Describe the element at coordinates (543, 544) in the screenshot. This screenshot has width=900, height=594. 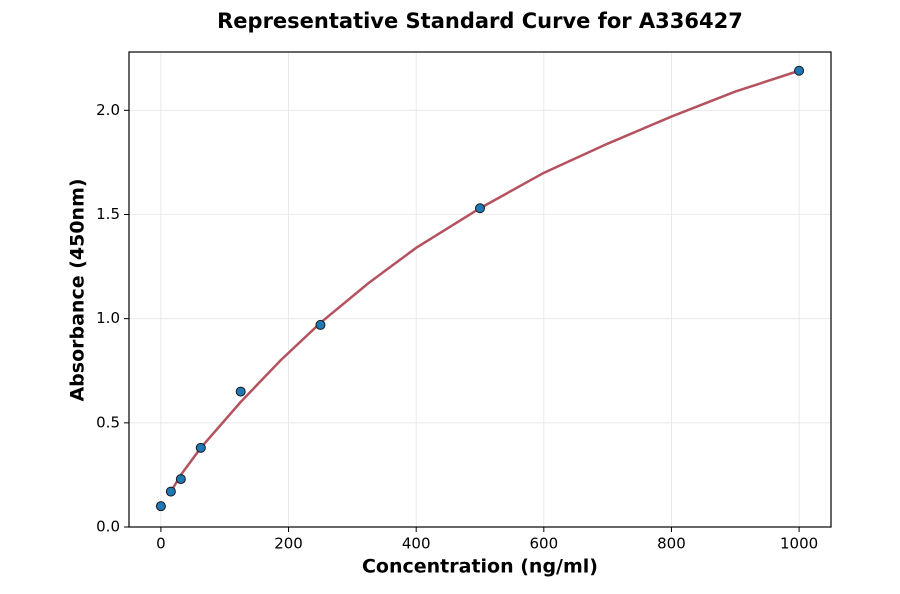
I see `x-tick-label: 600` at that location.